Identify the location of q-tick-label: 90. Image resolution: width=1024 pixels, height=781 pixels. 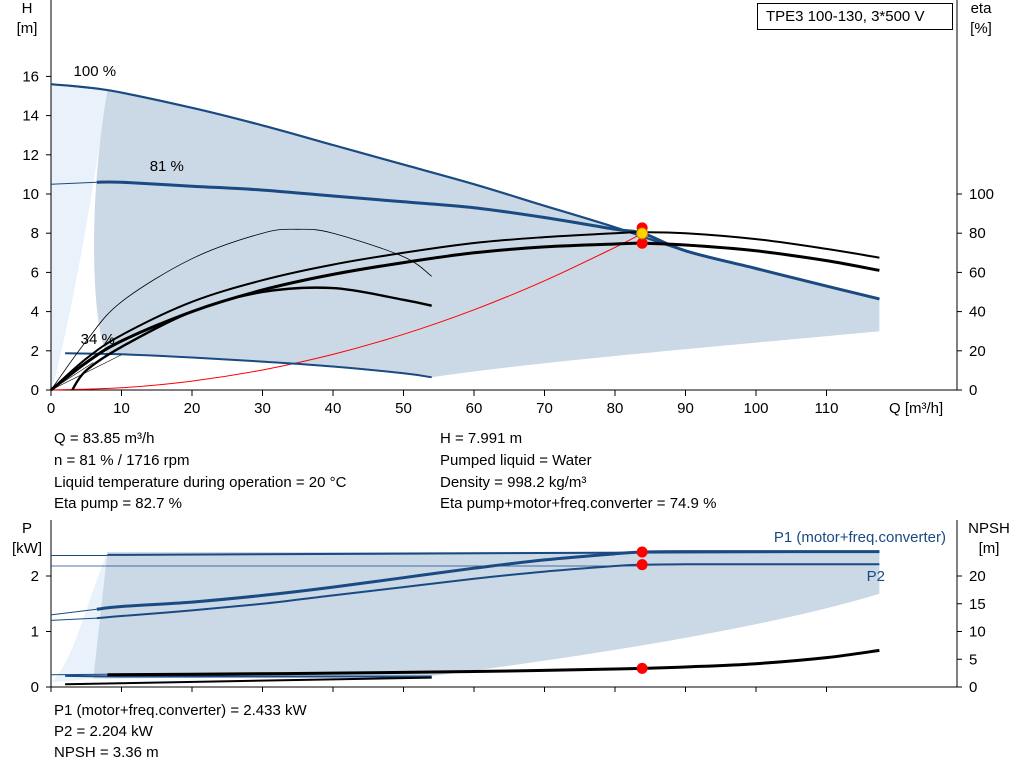
(685, 408).